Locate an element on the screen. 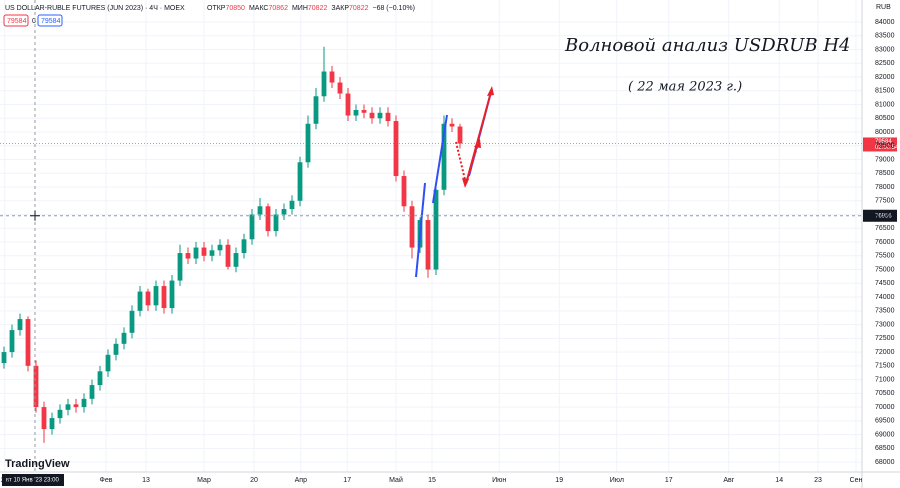  x-tick-label: 17 is located at coordinates (669, 480).